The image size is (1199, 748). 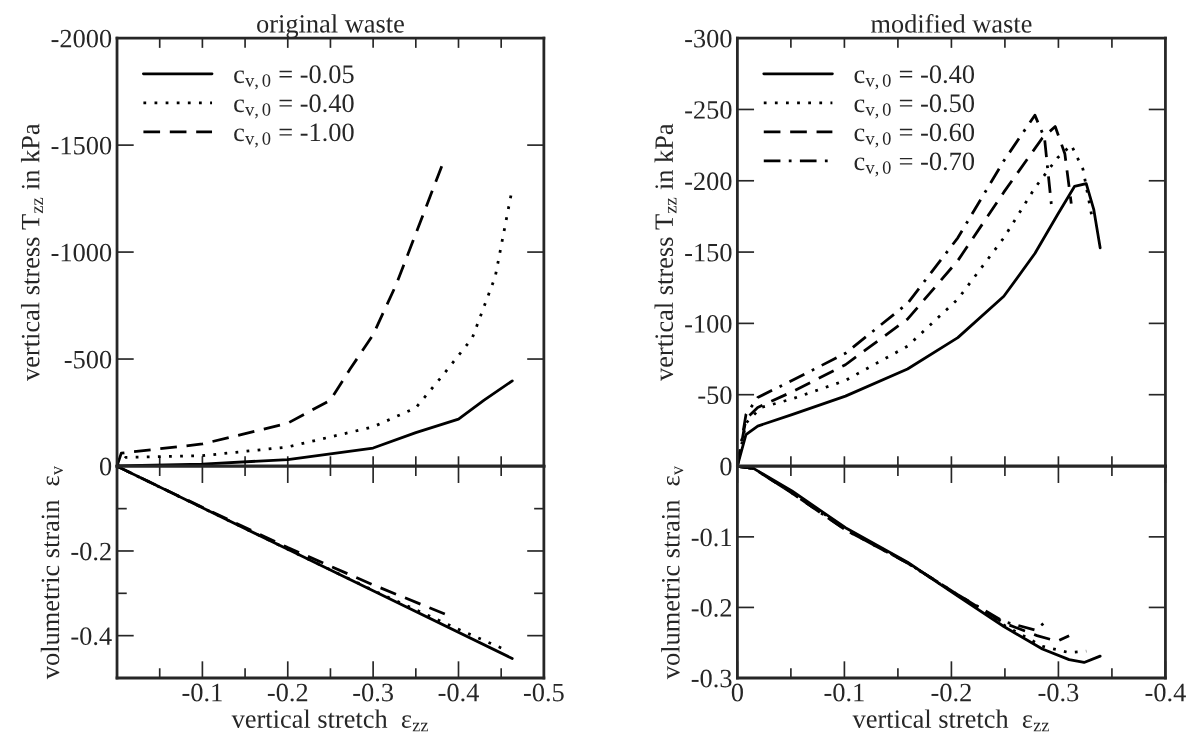 I want to click on legend-label: c$_{v,0}$ = -0.50, so click(x=914, y=106).